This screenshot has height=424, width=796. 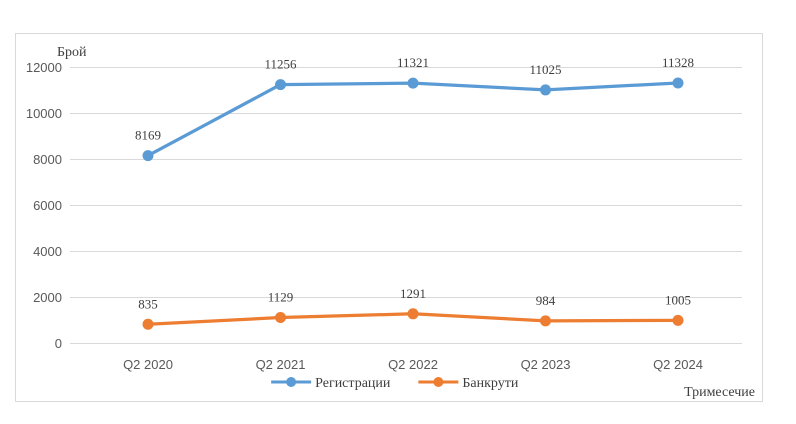 What do you see at coordinates (44, 67) in the screenshot?
I see `y-tick-label: 12000` at bounding box center [44, 67].